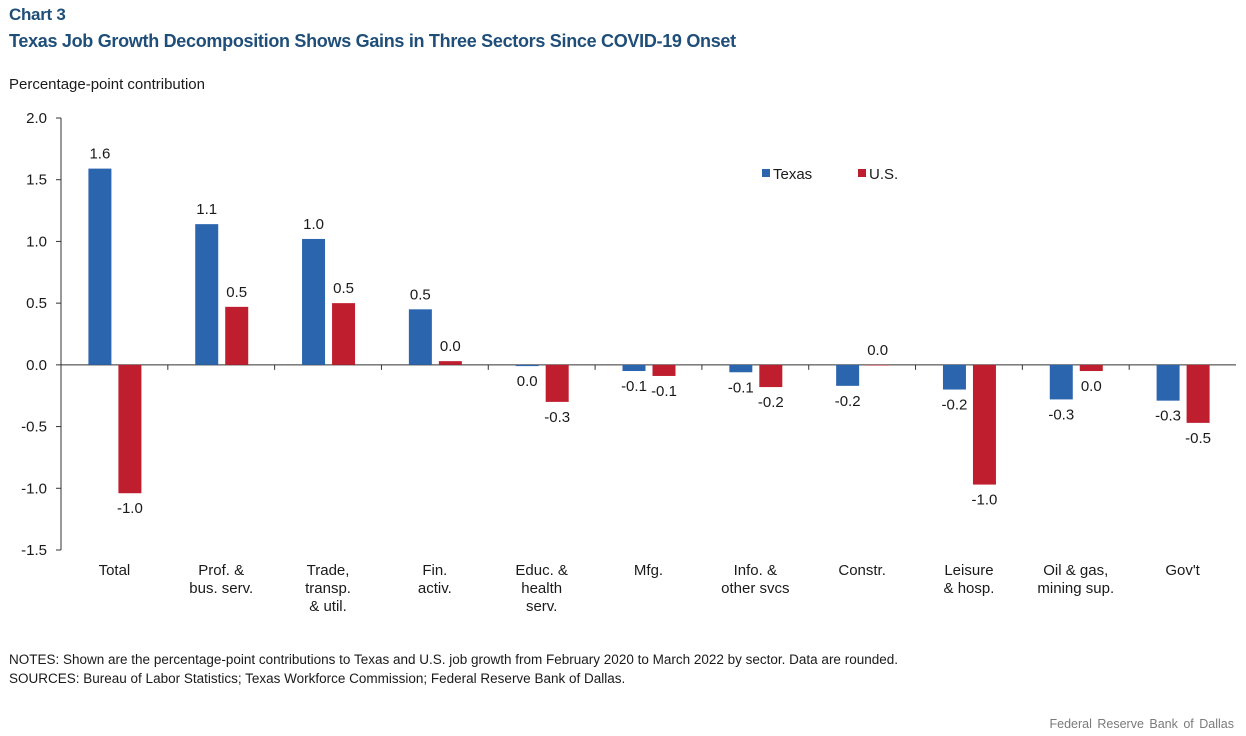  What do you see at coordinates (792, 174) in the screenshot?
I see `legend-label-texas: Texas` at bounding box center [792, 174].